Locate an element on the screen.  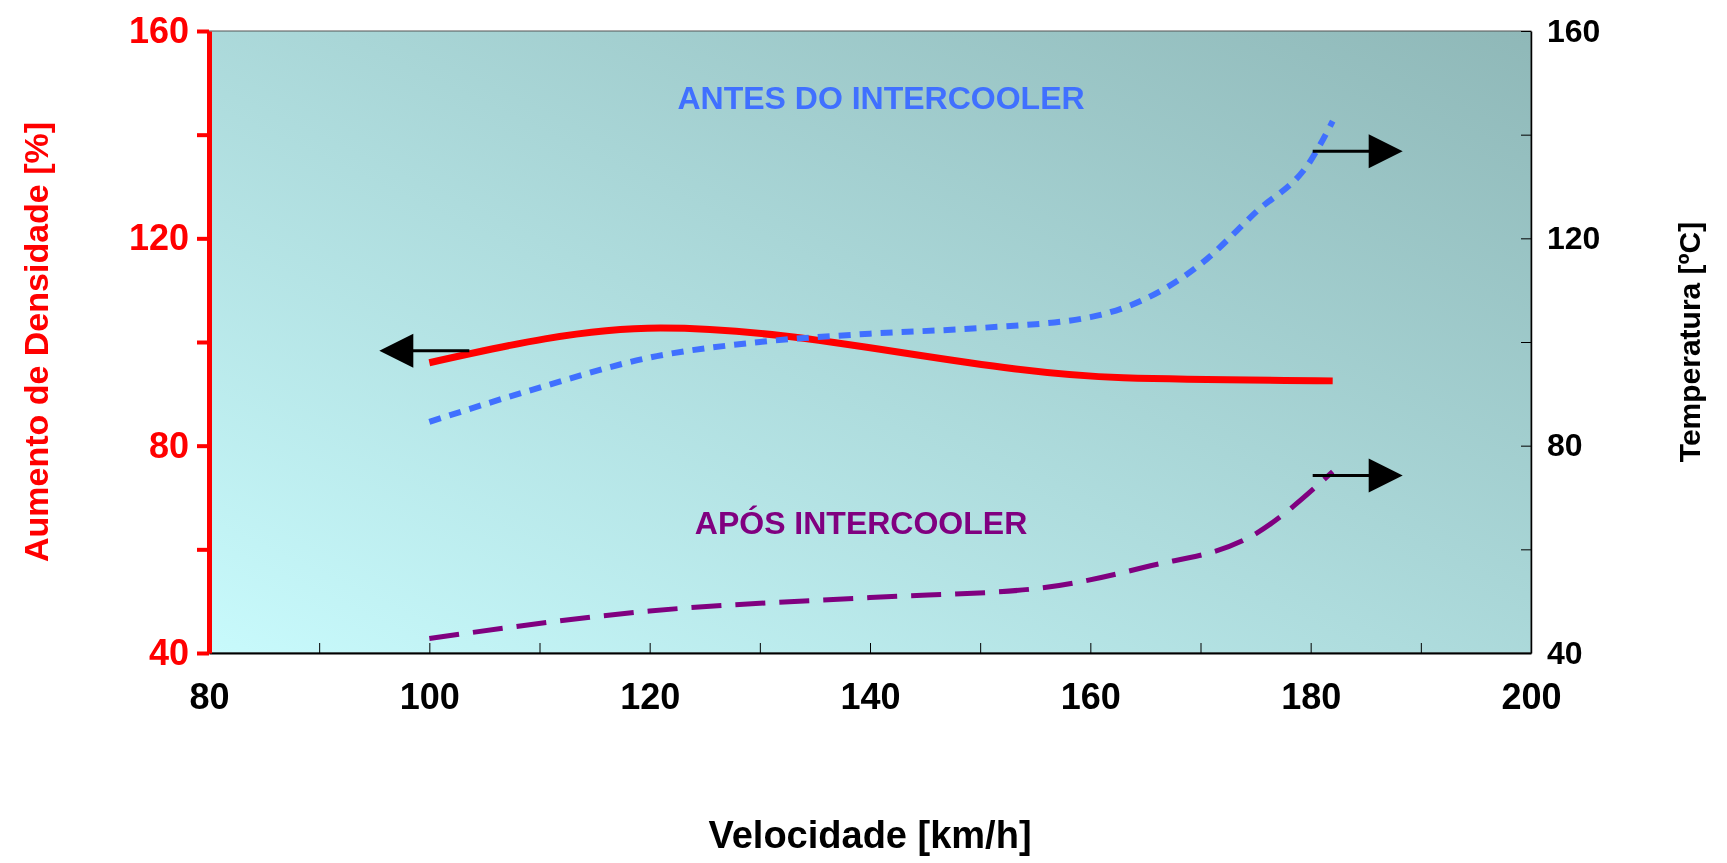
y2-axis-title: Temperatura [ºC] is located at coordinates (1689, 342).